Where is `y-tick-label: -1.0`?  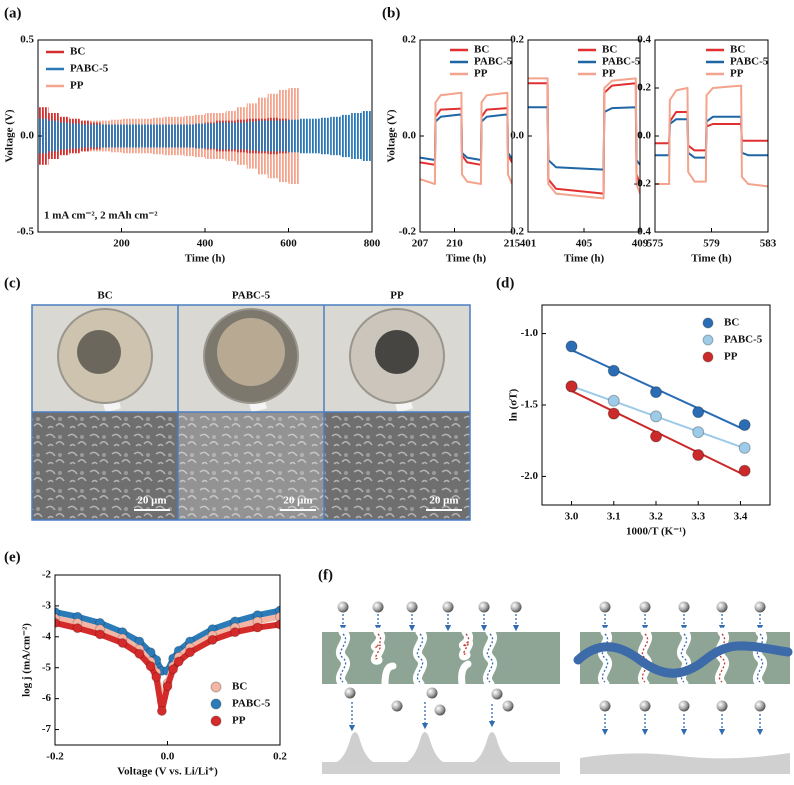
y-tick-label: -1.0 is located at coordinates (530, 333).